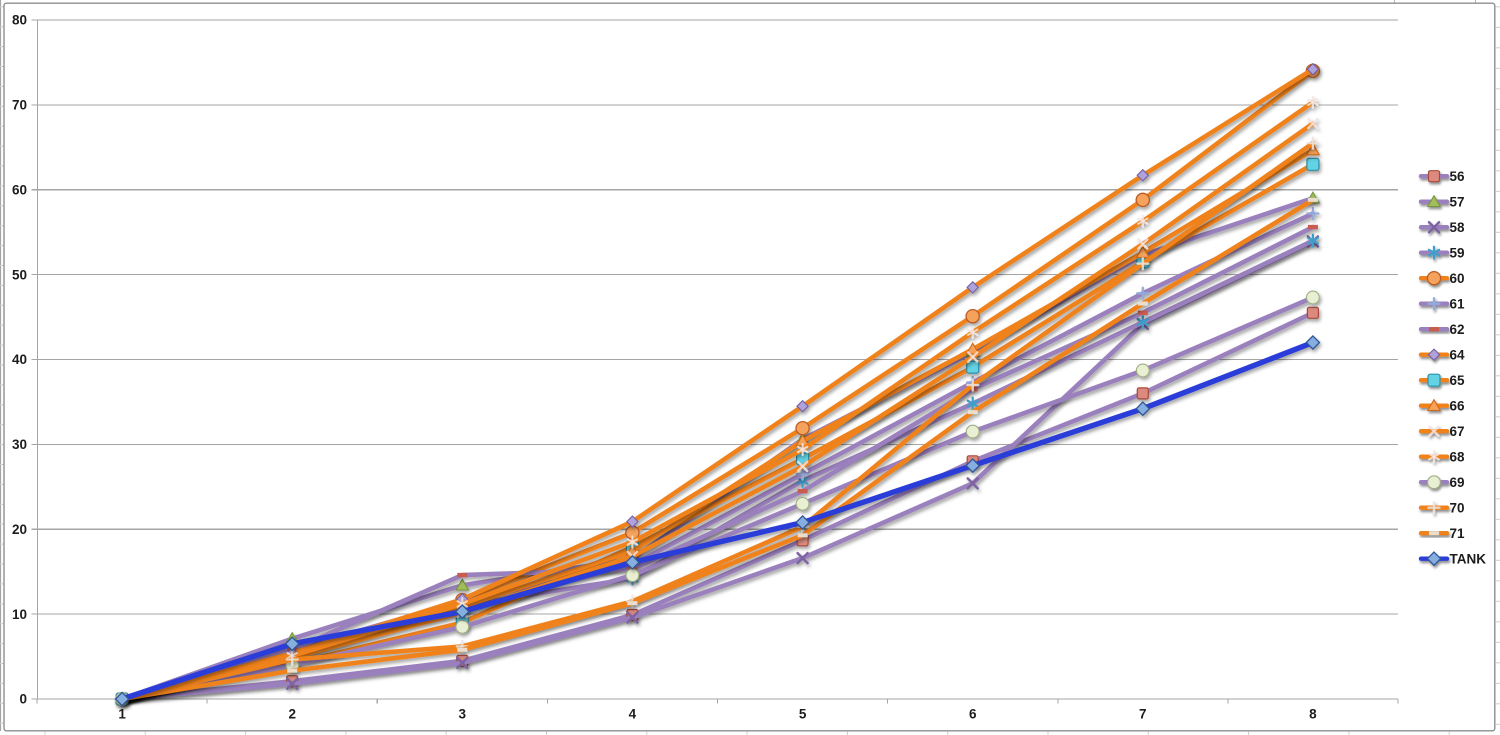 The image size is (1500, 735). What do you see at coordinates (1143, 713) in the screenshot?
I see `svg-text: 7` at bounding box center [1143, 713].